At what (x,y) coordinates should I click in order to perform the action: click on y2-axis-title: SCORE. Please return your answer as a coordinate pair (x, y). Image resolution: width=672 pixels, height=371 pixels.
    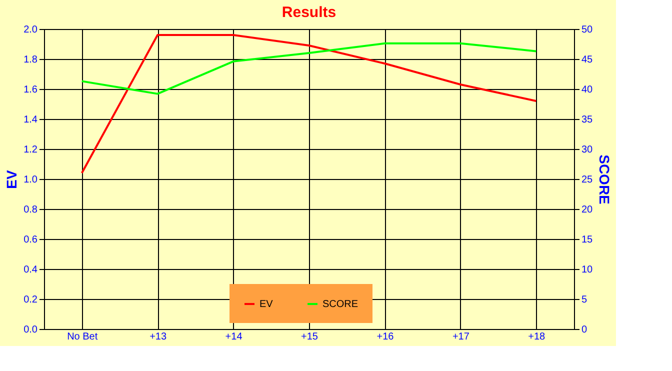
    Looking at the image, I should click on (604, 179).